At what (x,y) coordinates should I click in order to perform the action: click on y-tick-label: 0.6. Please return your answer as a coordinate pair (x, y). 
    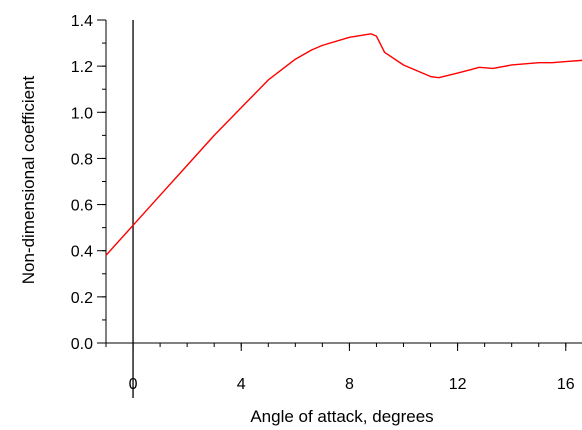
    Looking at the image, I should click on (82, 206).